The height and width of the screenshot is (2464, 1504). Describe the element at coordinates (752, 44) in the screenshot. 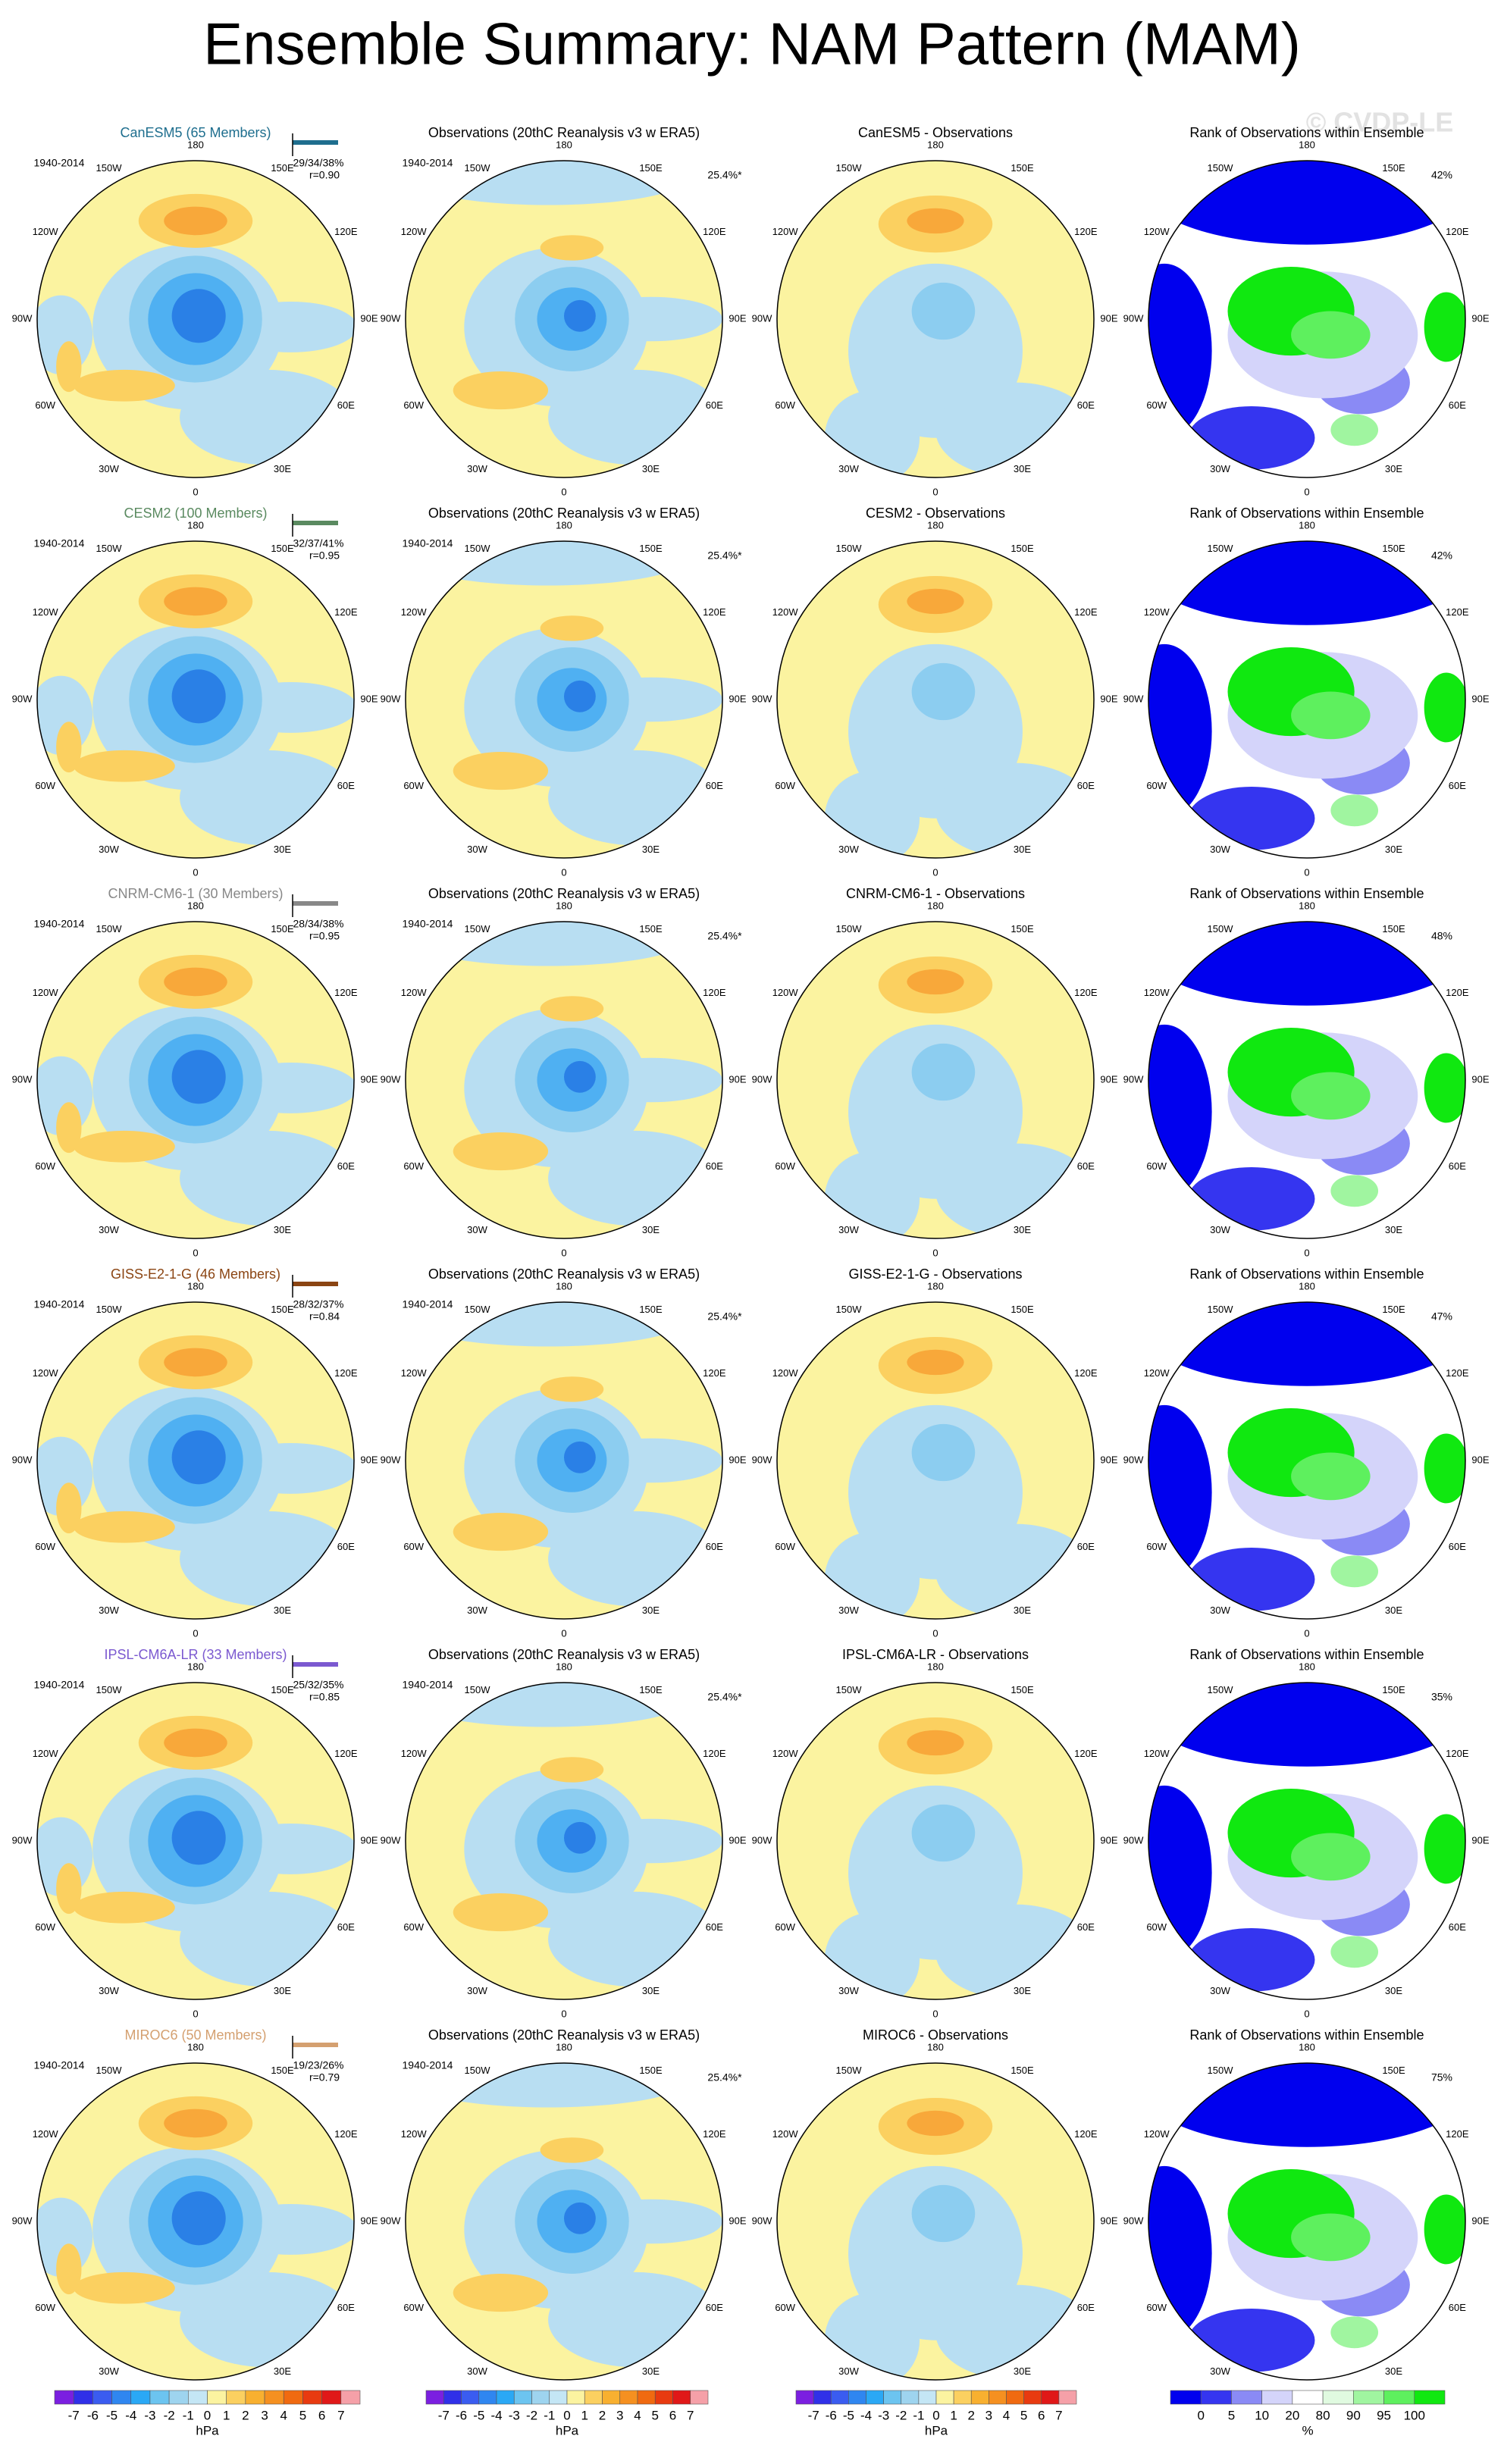

I see `figure-title: Ensemble Summary: NAM Pattern (MAM)` at that location.